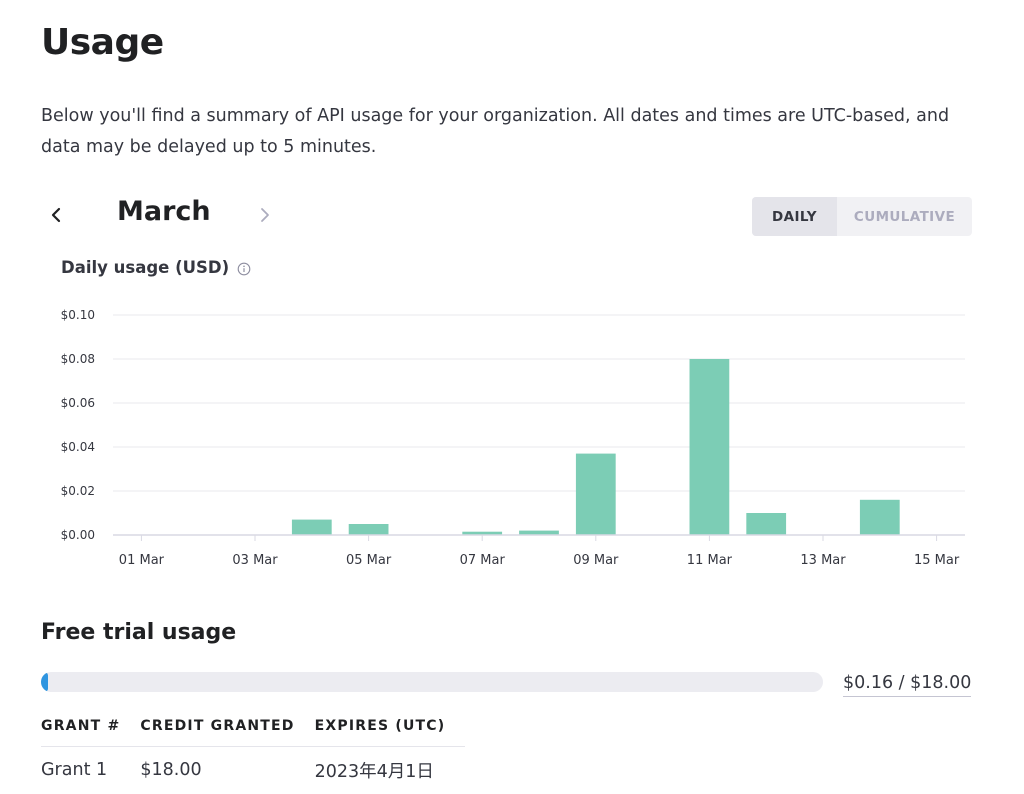 This screenshot has height=794, width=1024. Describe the element at coordinates (145, 267) in the screenshot. I see `chart-title-text: Daily usage (USD)` at that location.